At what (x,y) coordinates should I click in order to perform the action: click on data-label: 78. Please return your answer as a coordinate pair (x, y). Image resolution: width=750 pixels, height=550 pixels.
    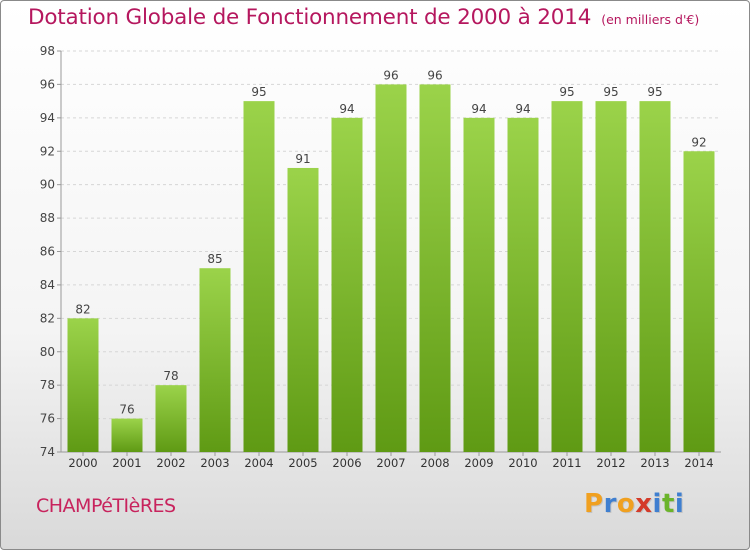
    Looking at the image, I should click on (170, 376).